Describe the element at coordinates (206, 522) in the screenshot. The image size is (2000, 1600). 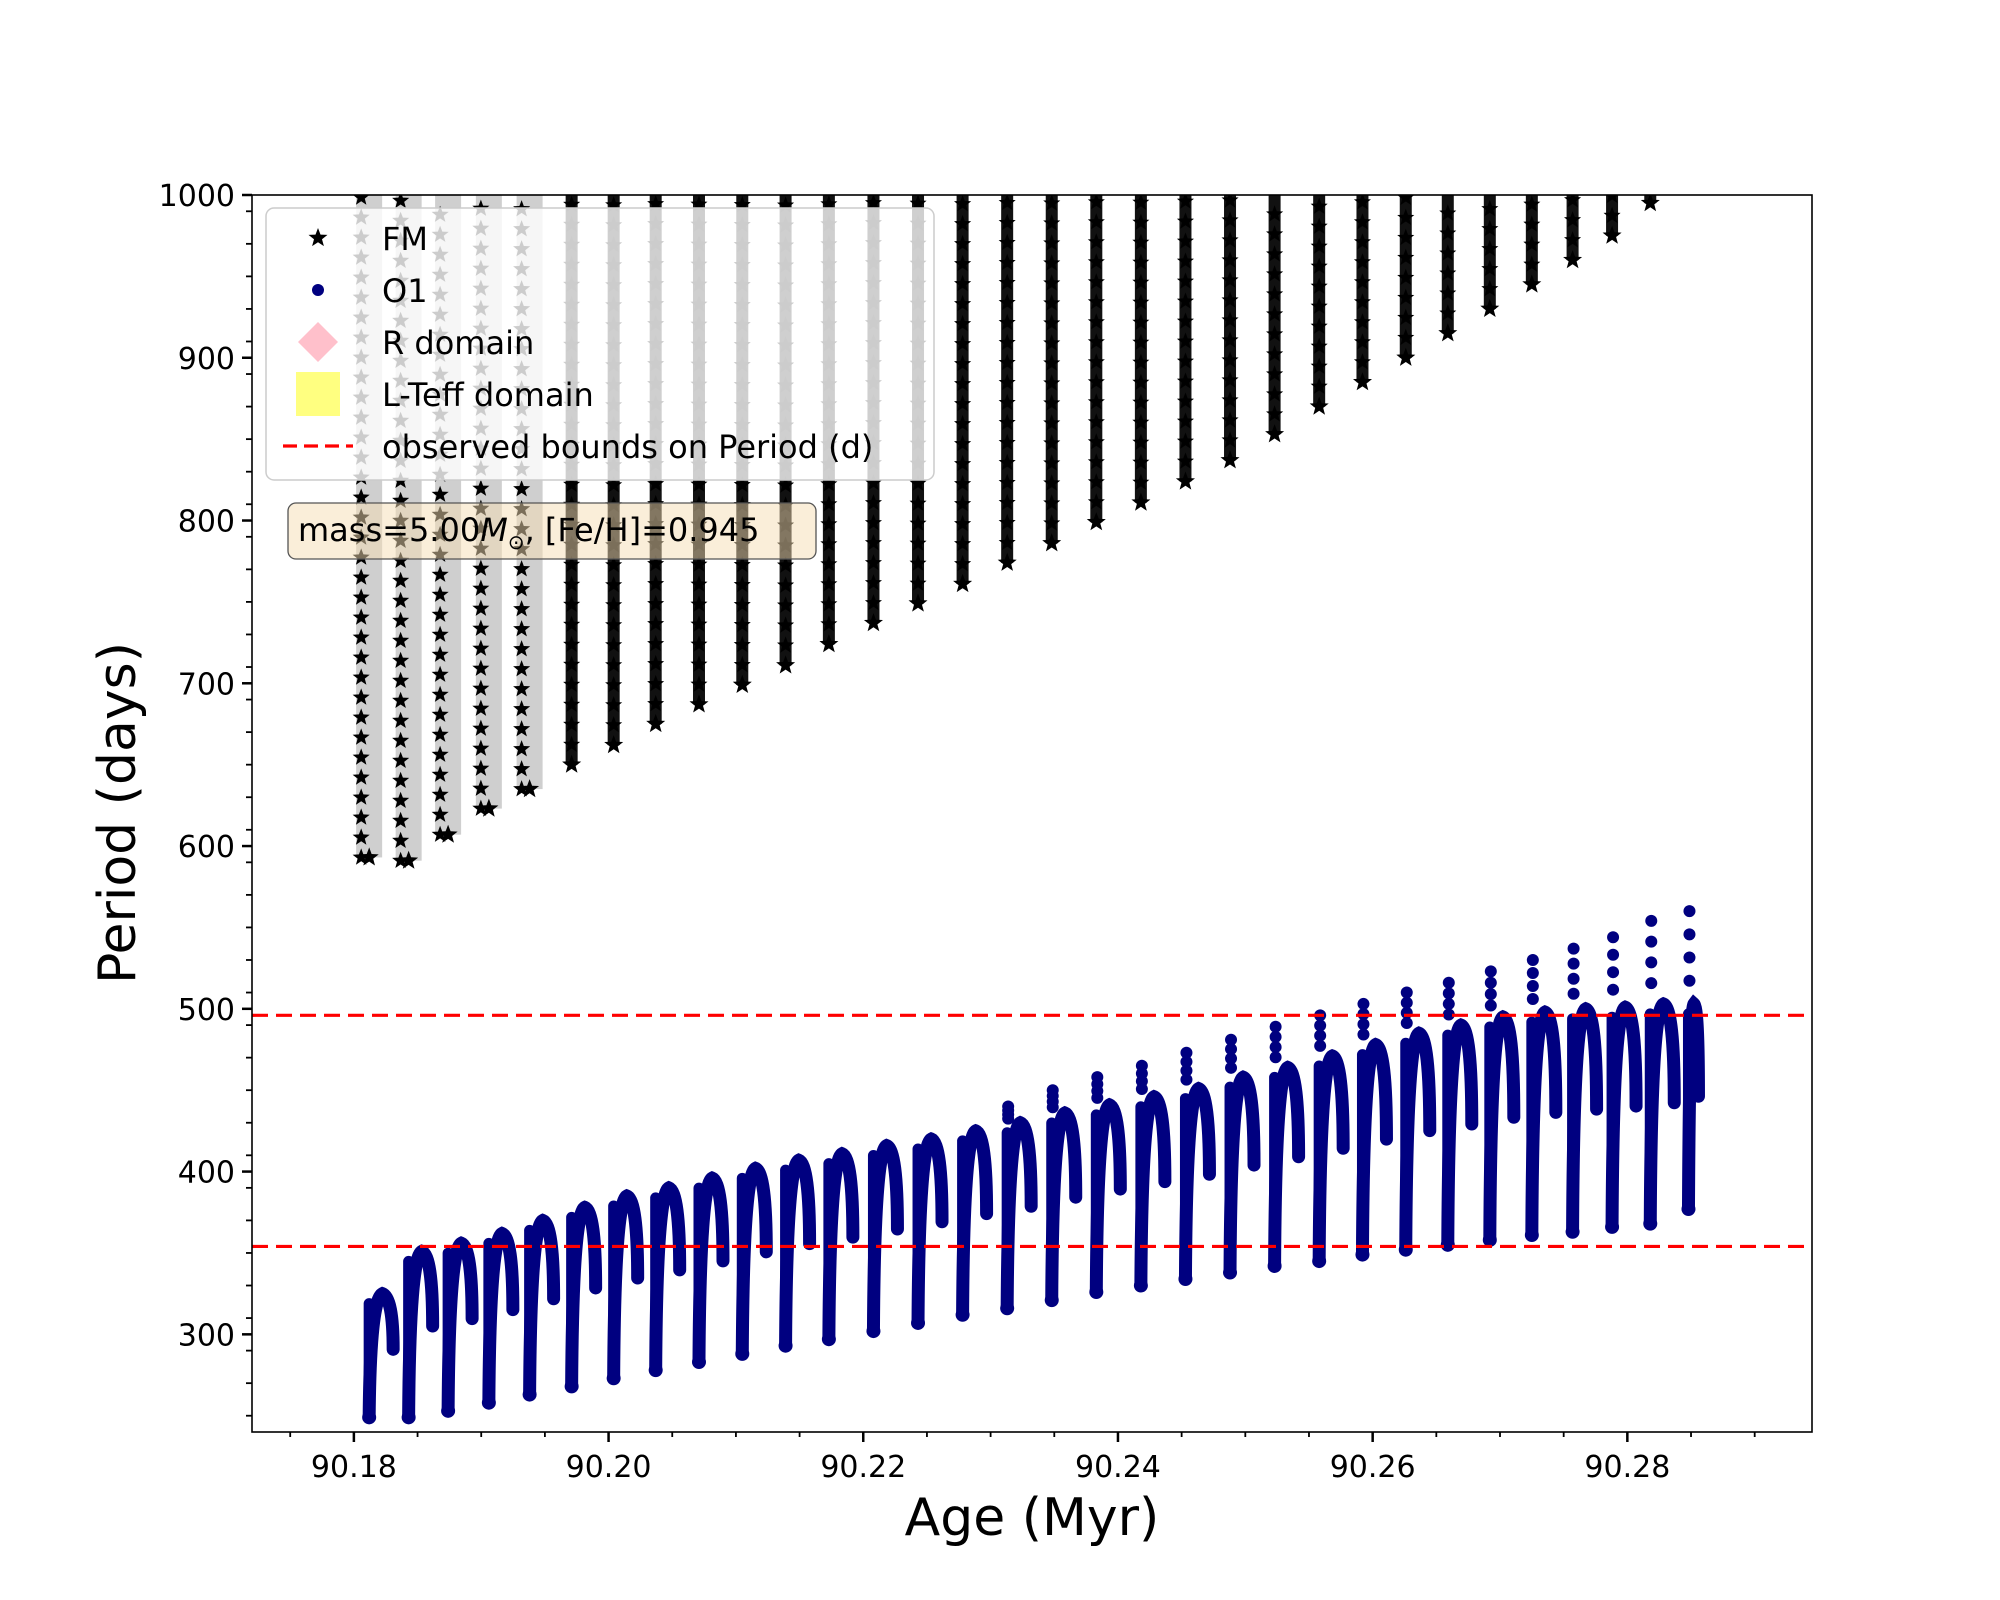
I see `y-tick-label: 800` at that location.